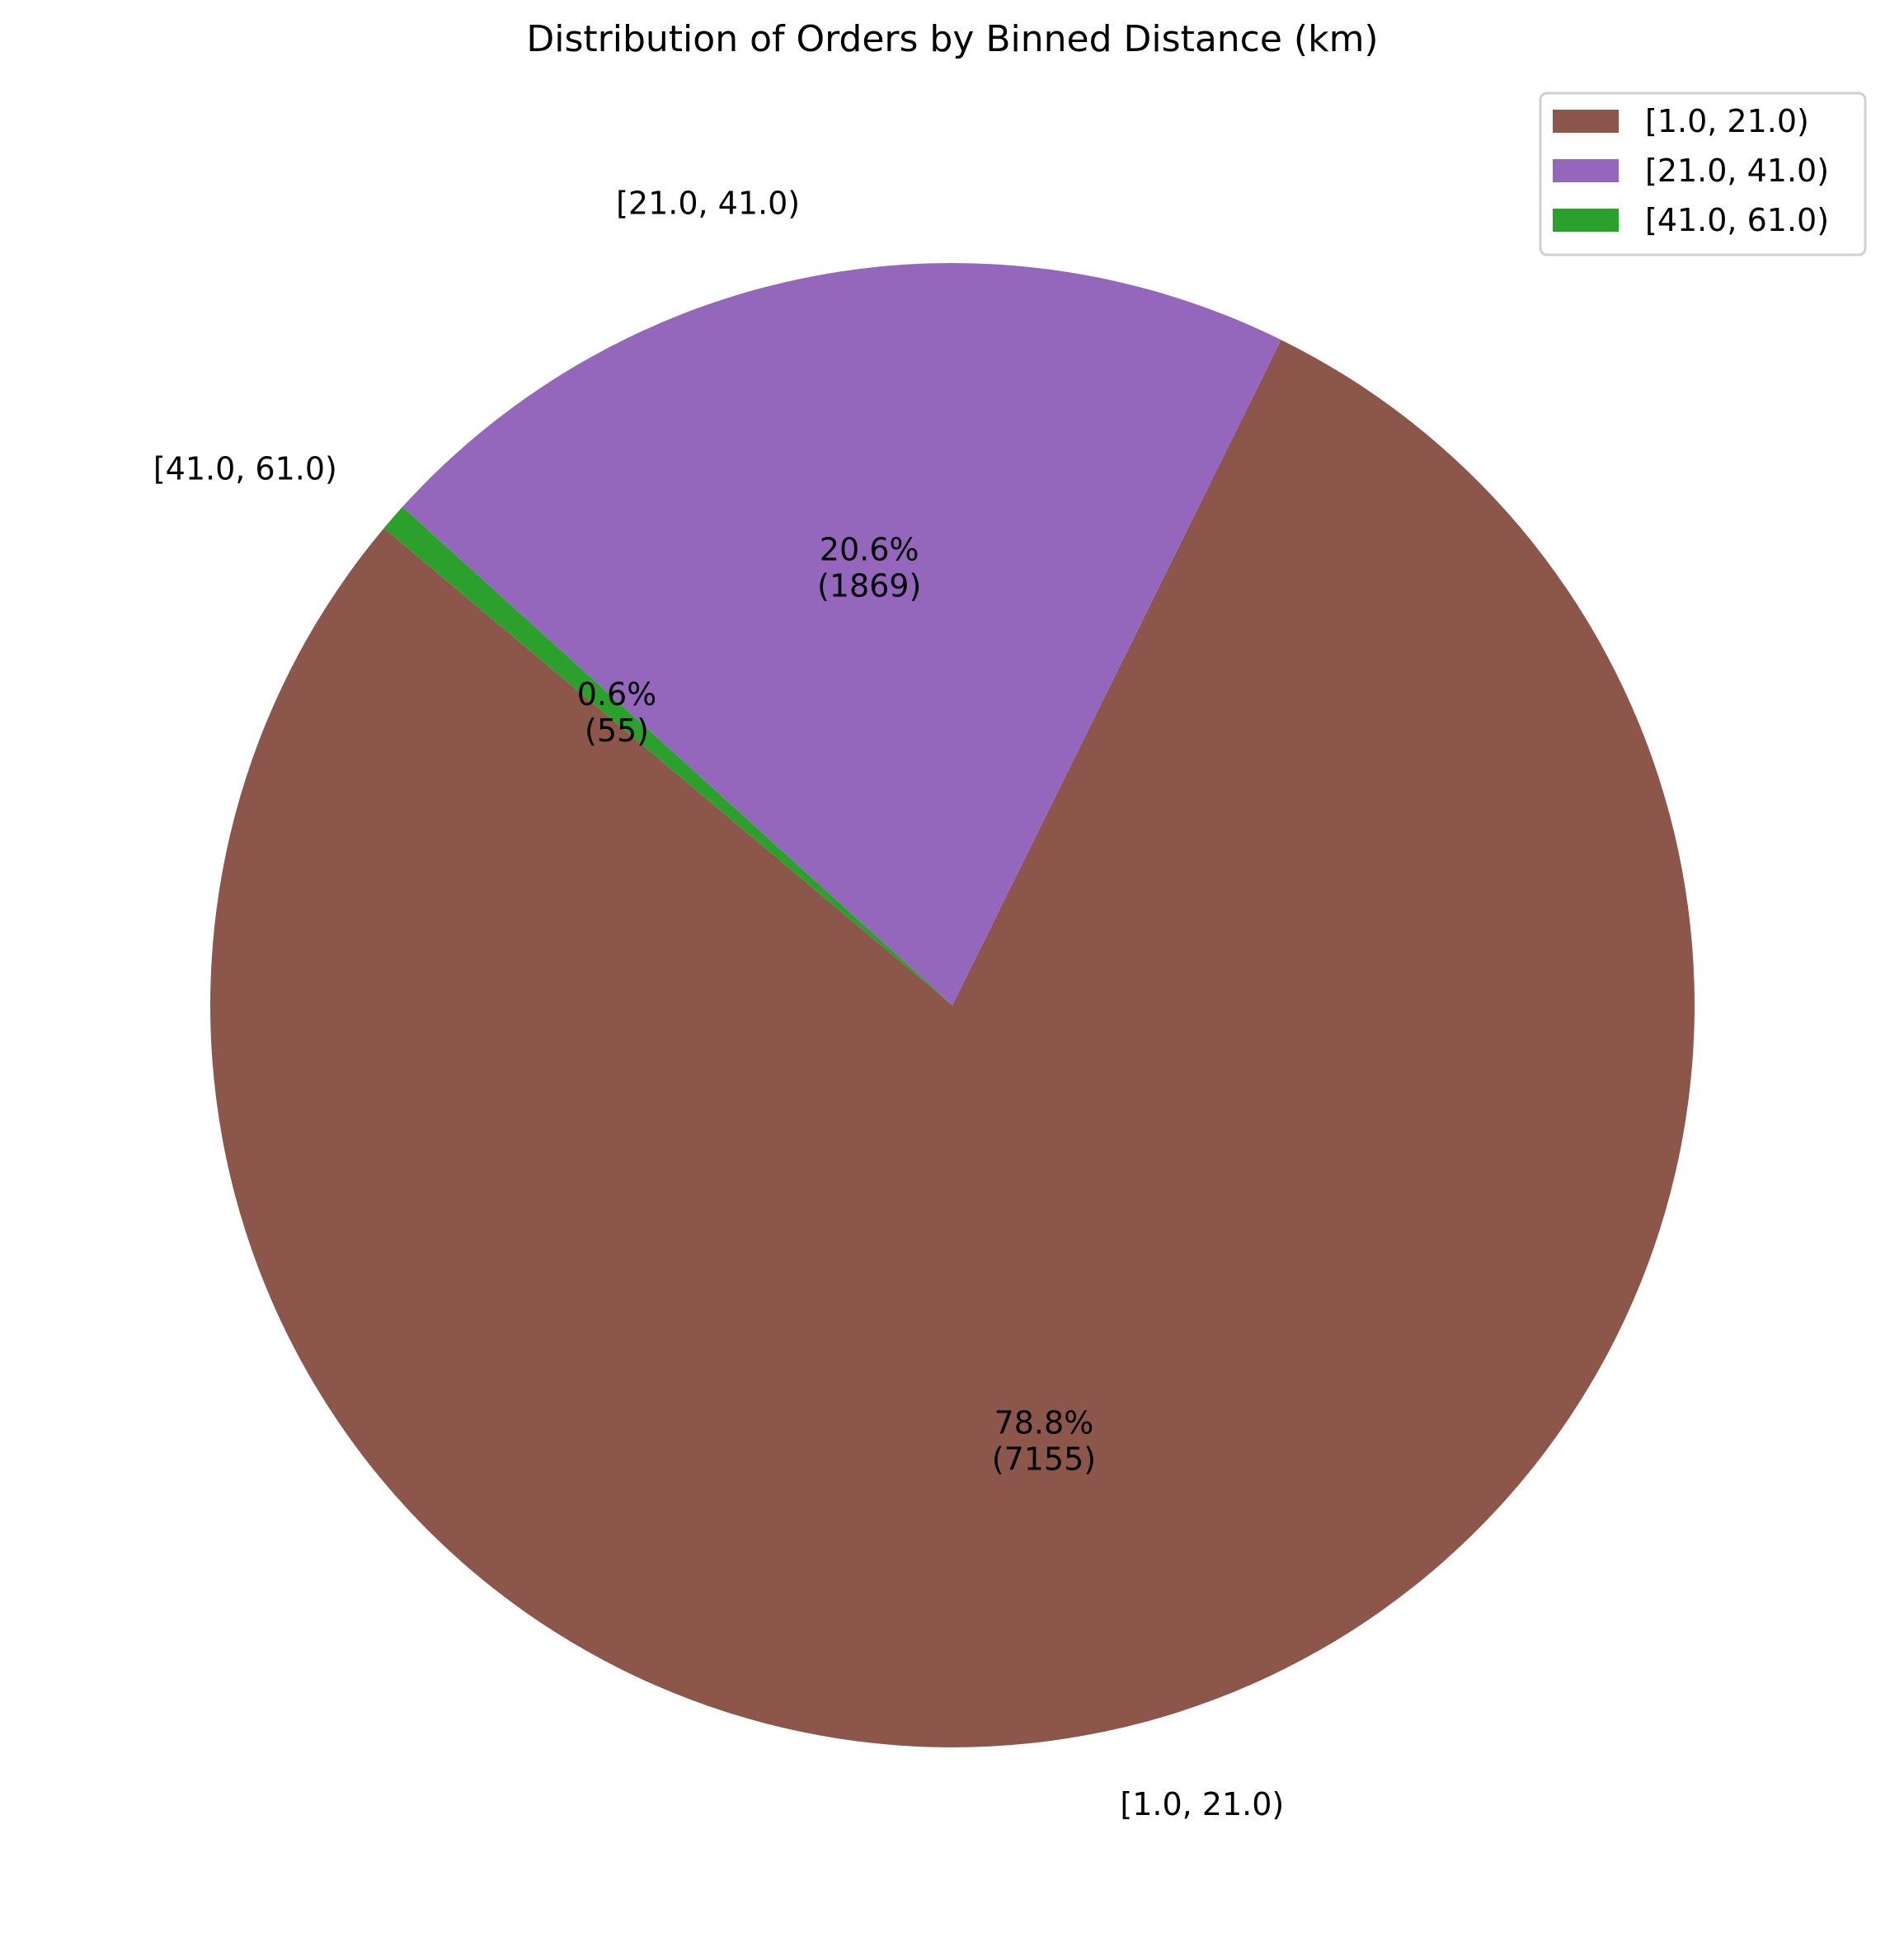 The image size is (1904, 1956). What do you see at coordinates (1727, 121) in the screenshot?
I see `legend-label-1-0-21-0: [1.0, 21.0)` at bounding box center [1727, 121].